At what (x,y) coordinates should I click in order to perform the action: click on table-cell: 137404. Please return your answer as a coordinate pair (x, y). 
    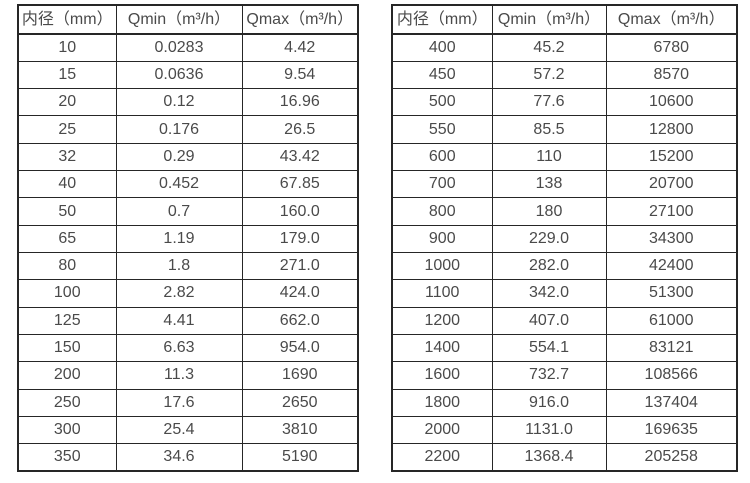
    Looking at the image, I should click on (671, 402).